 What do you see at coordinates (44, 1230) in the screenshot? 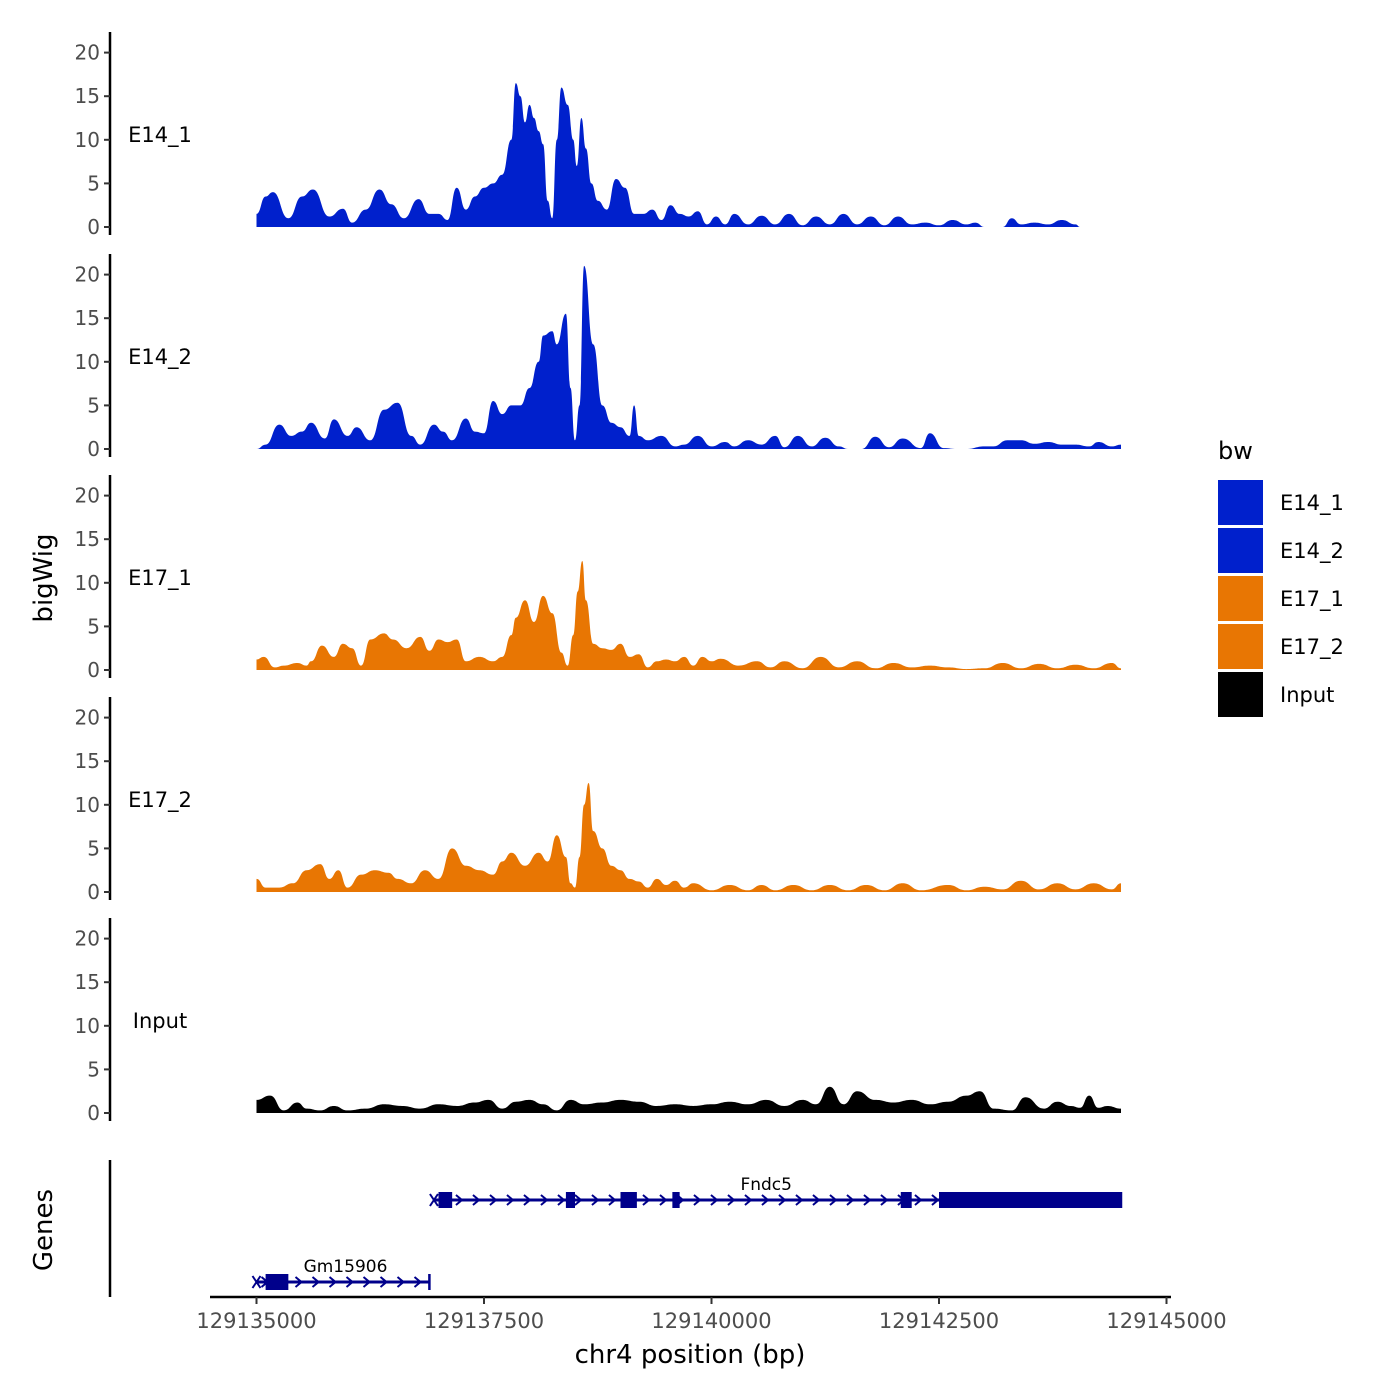
I see `genes-axis-label: Genes` at bounding box center [44, 1230].